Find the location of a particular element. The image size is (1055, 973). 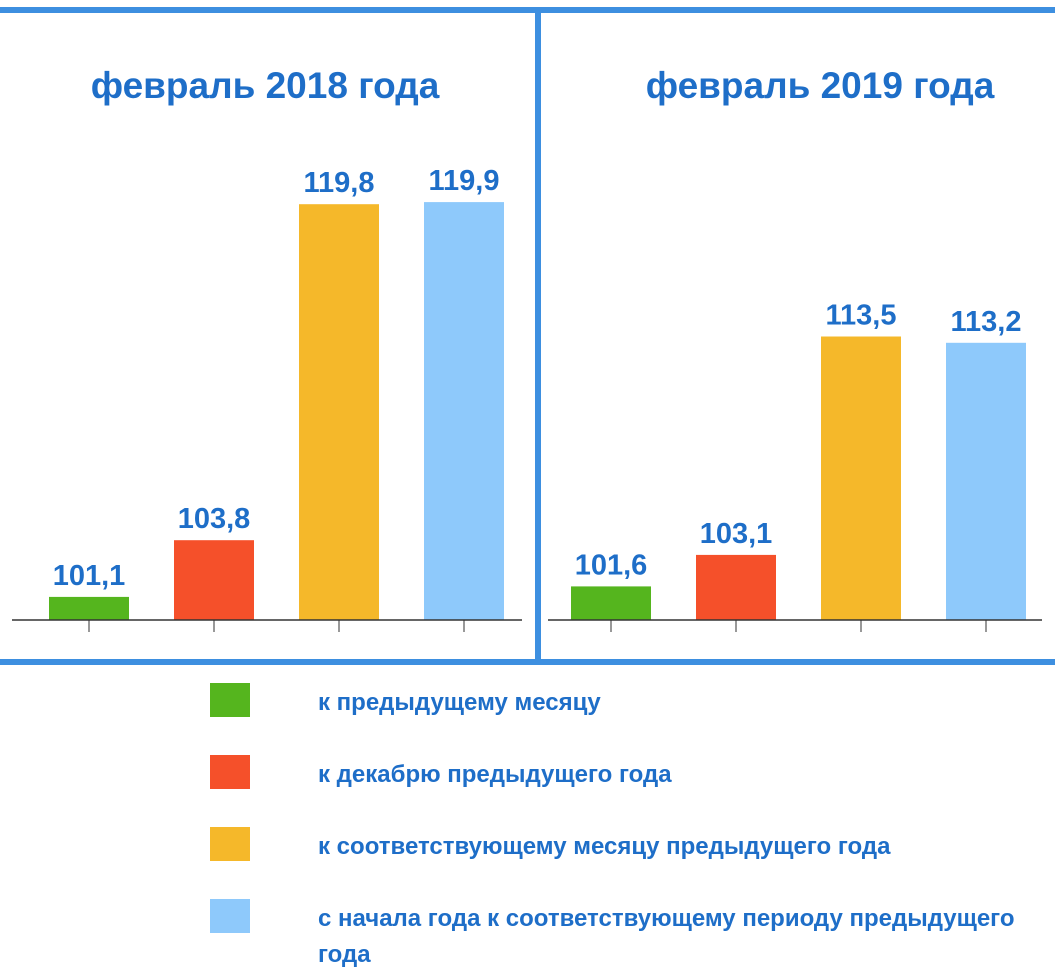

bottom-border is located at coordinates (527, 662).